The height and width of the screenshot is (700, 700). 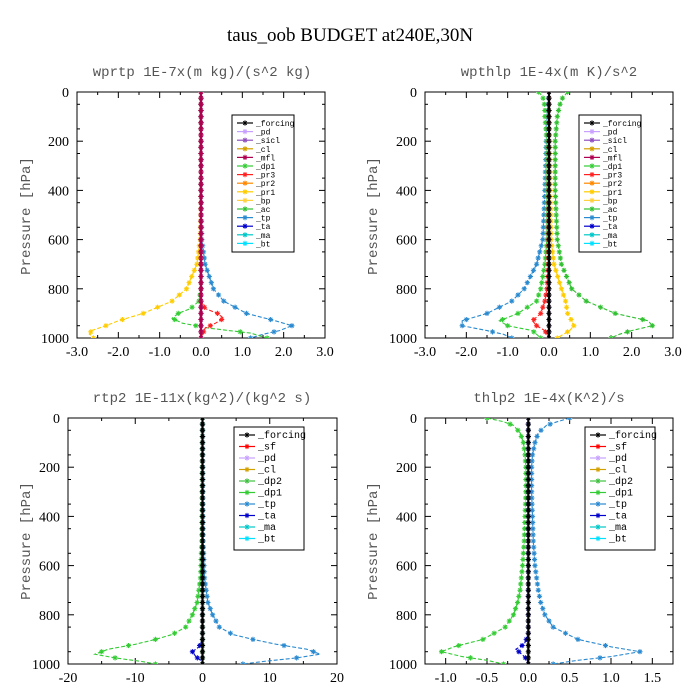 I want to click on legend-marker-cl, so click(x=598, y=469).